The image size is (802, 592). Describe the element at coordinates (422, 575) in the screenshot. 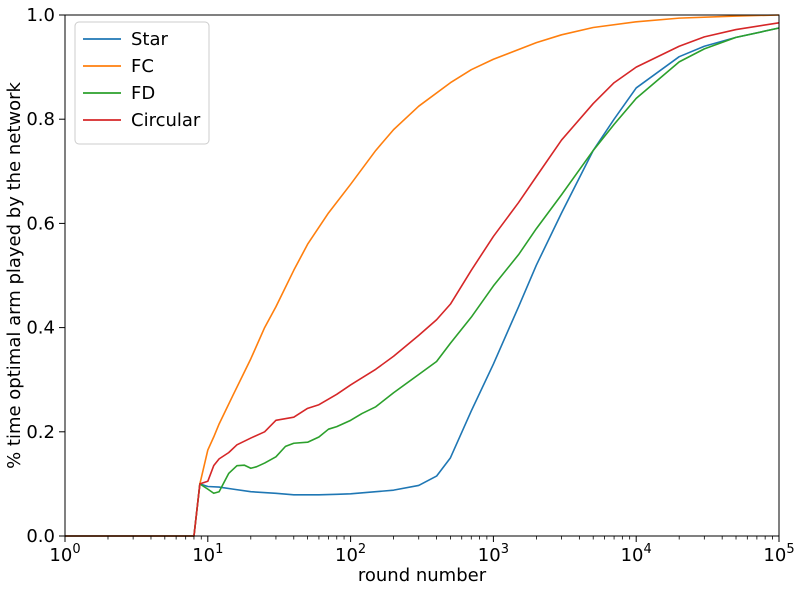

I see `x-axis-label: round number` at that location.